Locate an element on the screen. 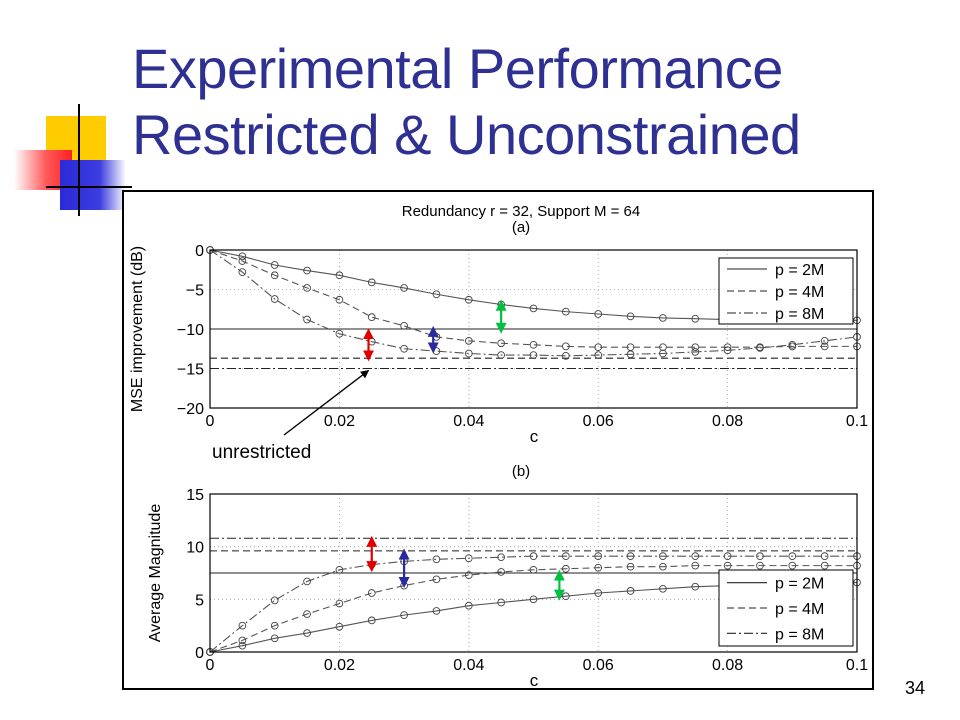 Image resolution: width=960 pixels, height=720 pixels. deco-blue-square is located at coordinates (93, 185).